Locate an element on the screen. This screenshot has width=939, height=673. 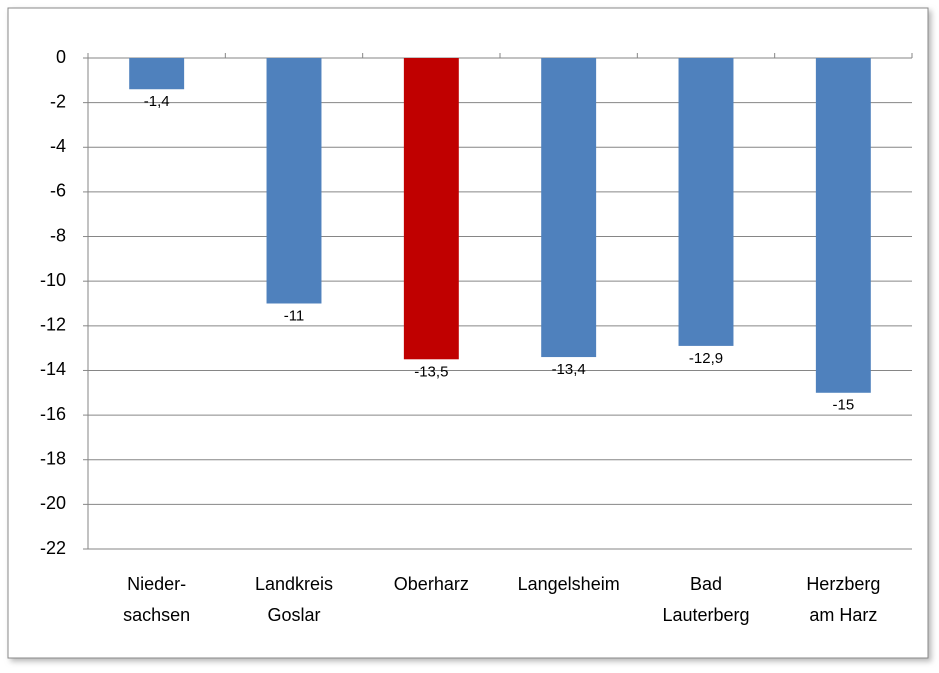
y-tick-label: 0 is located at coordinates (61, 57).